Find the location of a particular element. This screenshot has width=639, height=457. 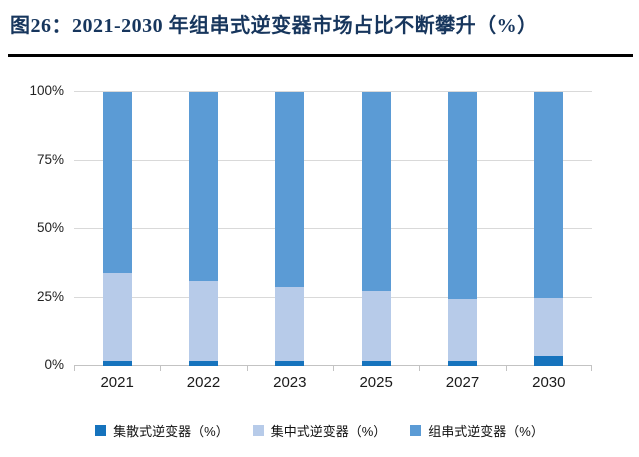

legend-swatch-central is located at coordinates (258, 430).